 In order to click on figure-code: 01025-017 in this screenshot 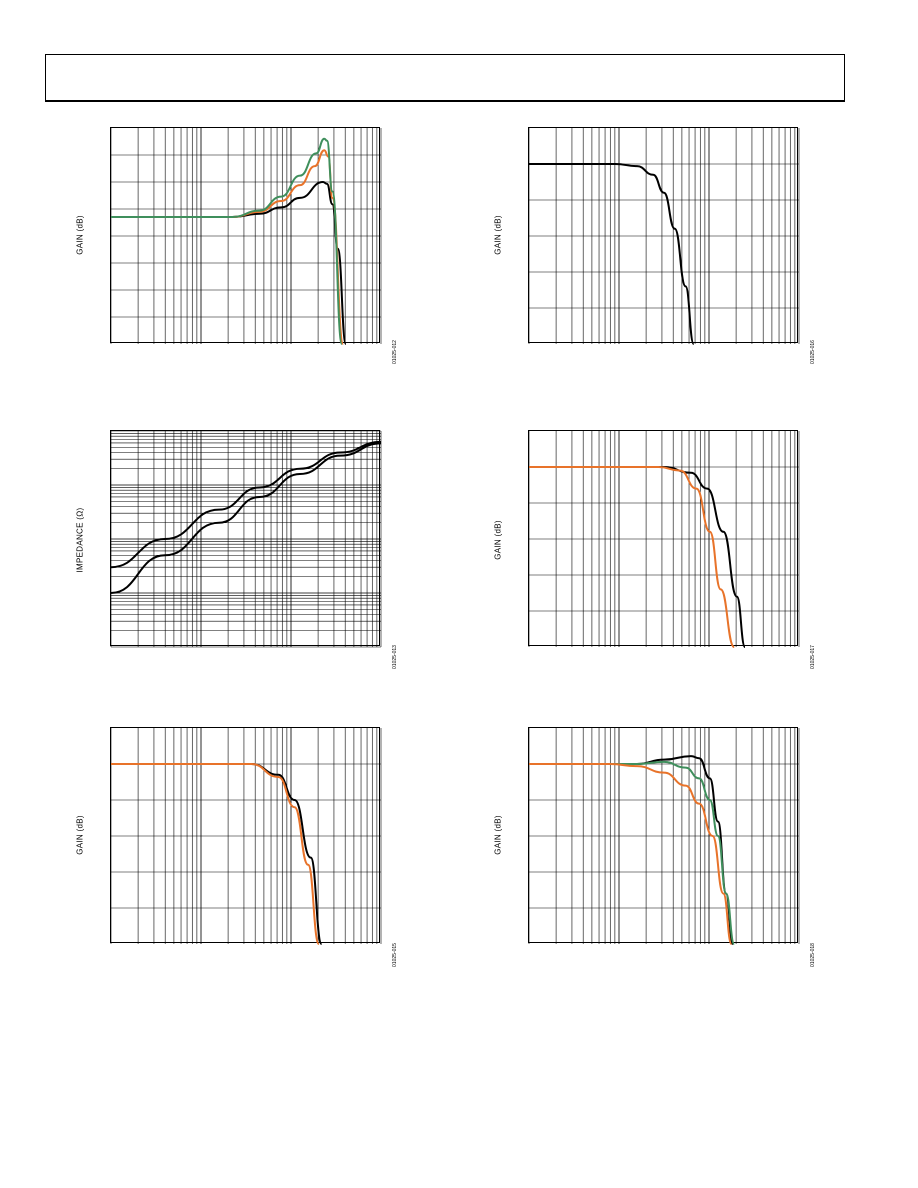, I will do `click(813, 657)`.